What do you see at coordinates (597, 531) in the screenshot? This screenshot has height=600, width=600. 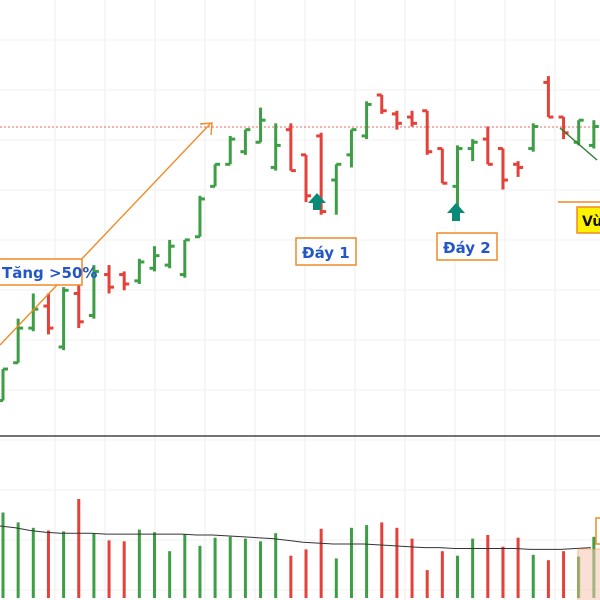 I see `volume-label-stub` at bounding box center [597, 531].